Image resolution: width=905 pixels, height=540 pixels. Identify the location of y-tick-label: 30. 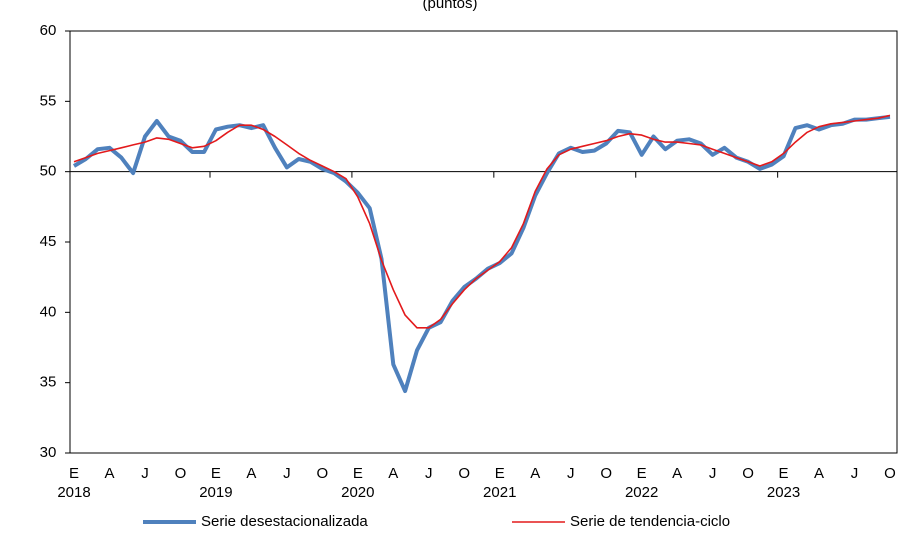
(48, 452).